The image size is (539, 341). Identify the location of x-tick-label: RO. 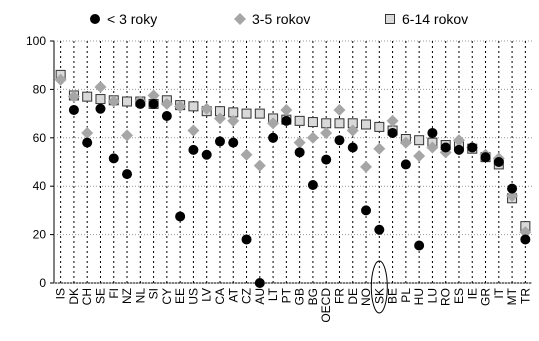
(446, 297).